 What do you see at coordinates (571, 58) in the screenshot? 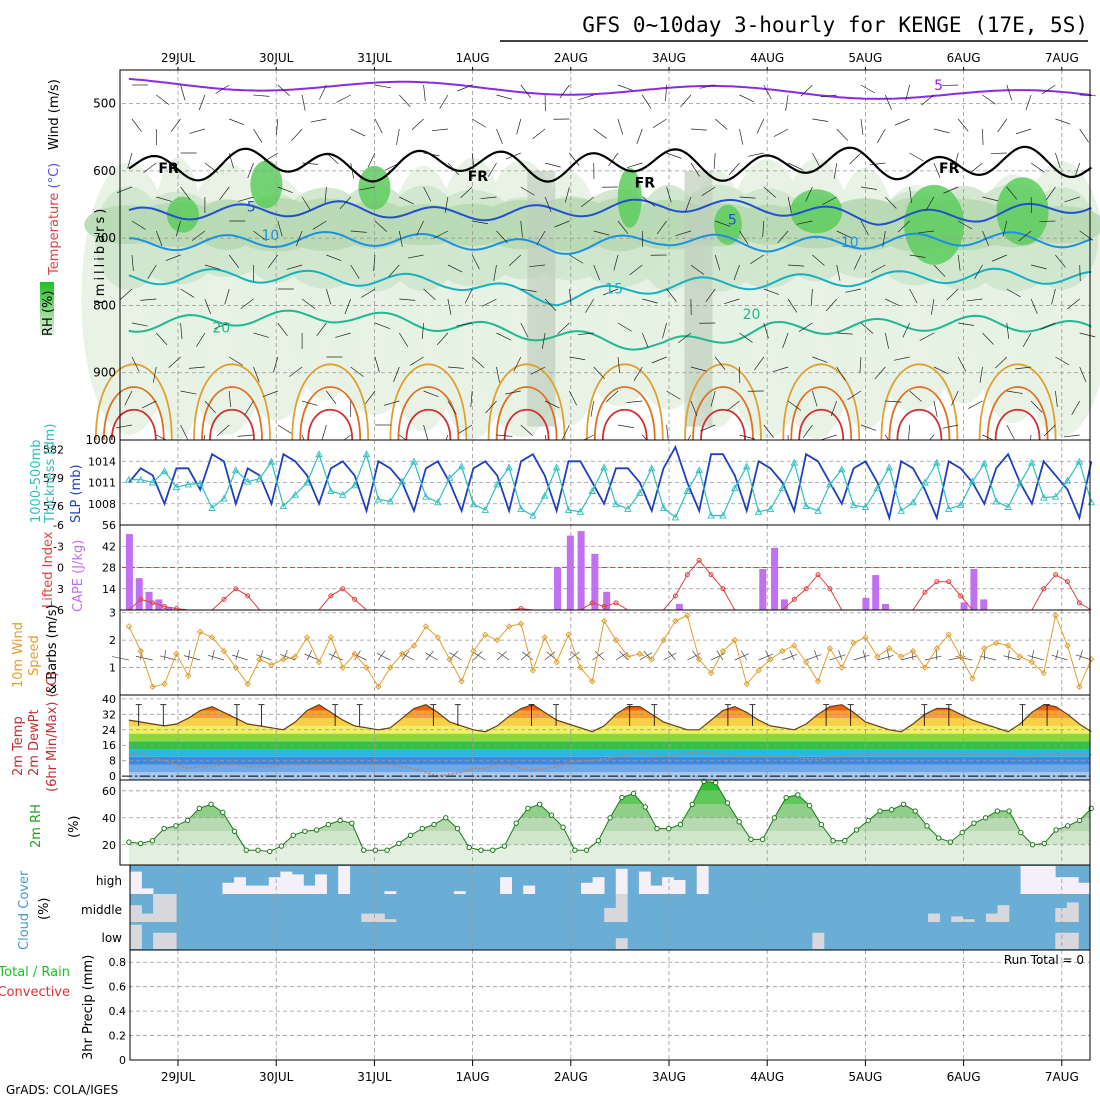
I see `top-date-label: 2AUG` at bounding box center [571, 58].